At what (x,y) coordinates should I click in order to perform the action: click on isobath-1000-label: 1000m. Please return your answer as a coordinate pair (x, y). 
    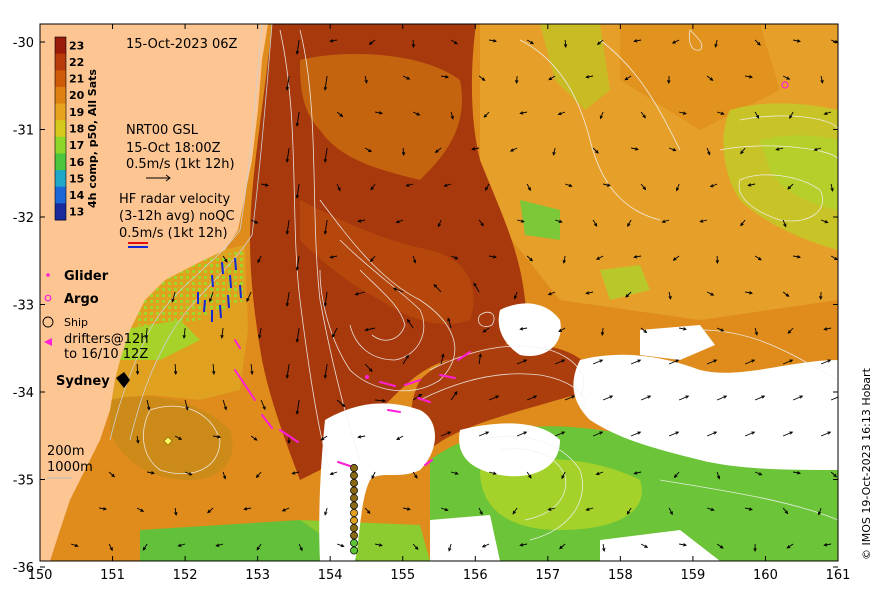
    Looking at the image, I should click on (70, 467).